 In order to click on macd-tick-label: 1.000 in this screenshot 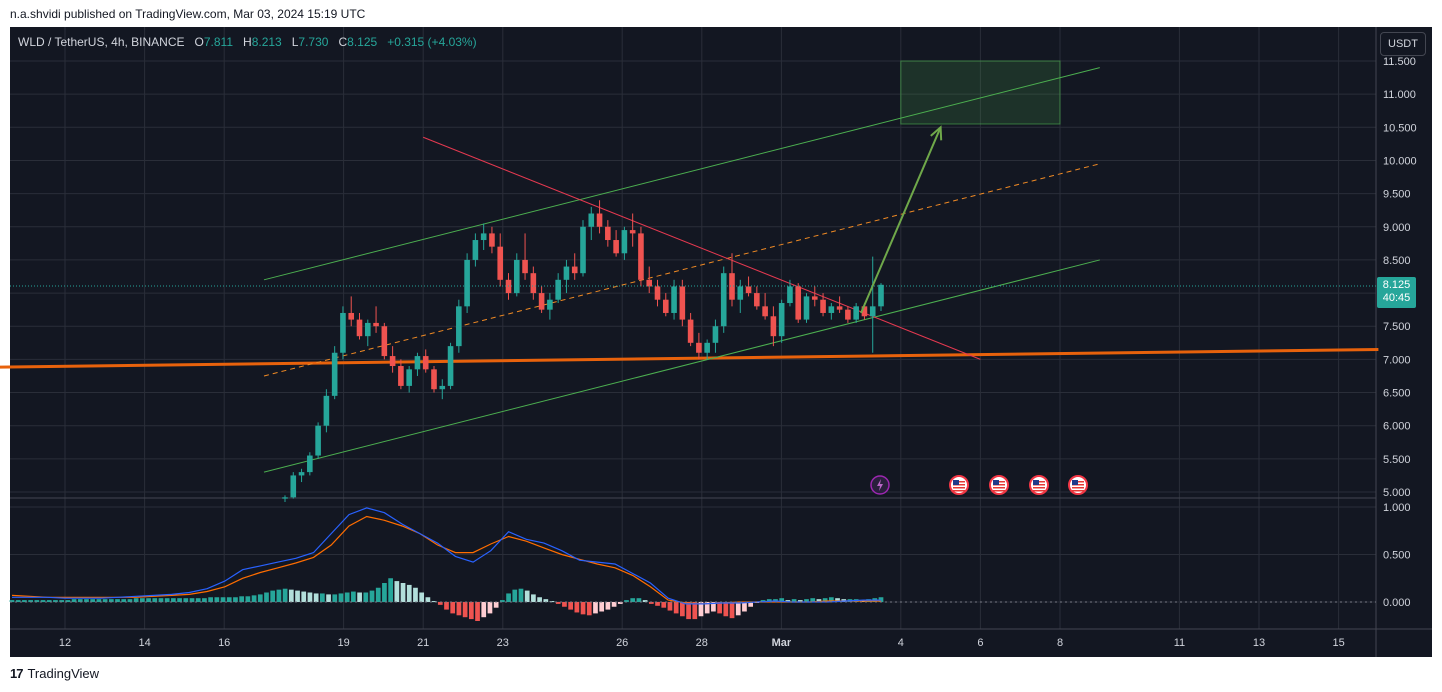, I will do `click(1397, 508)`.